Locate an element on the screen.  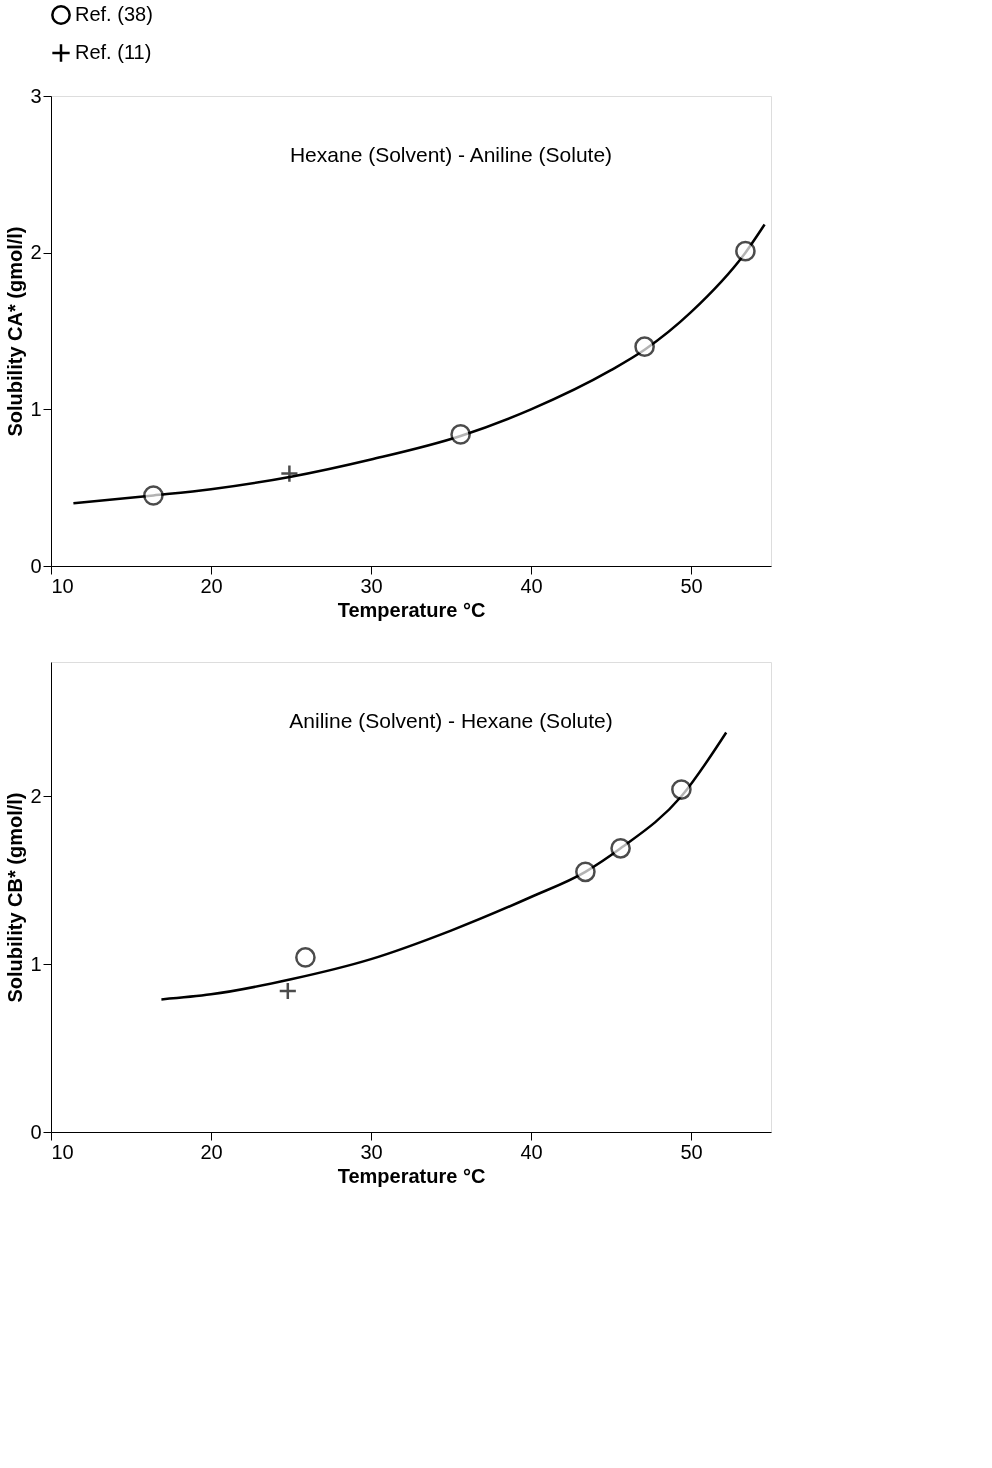
annotation: Aniline (Solvent) - Hexane (Solute) is located at coordinates (451, 720).